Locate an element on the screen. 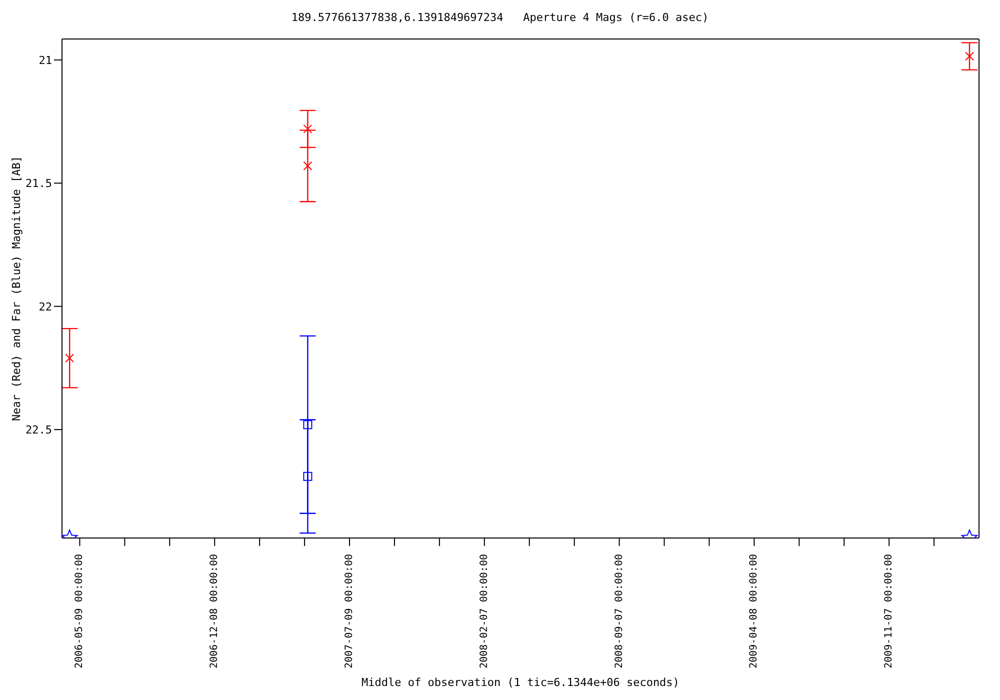  x-tick-label: 2006-05-09 00:00:00 is located at coordinates (80, 611).